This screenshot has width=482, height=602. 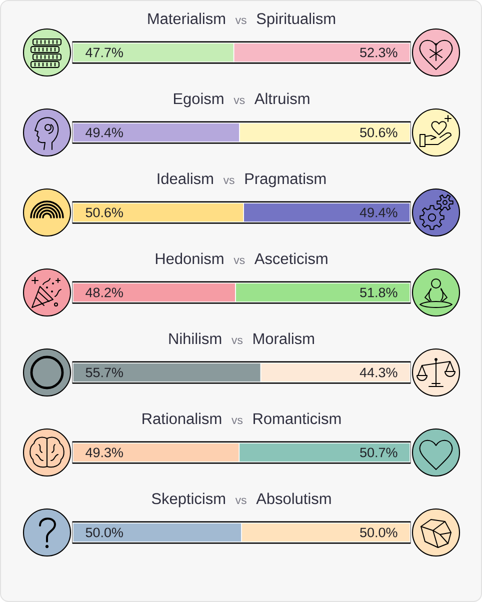 I want to click on series-label: Nihilism, so click(x=195, y=338).